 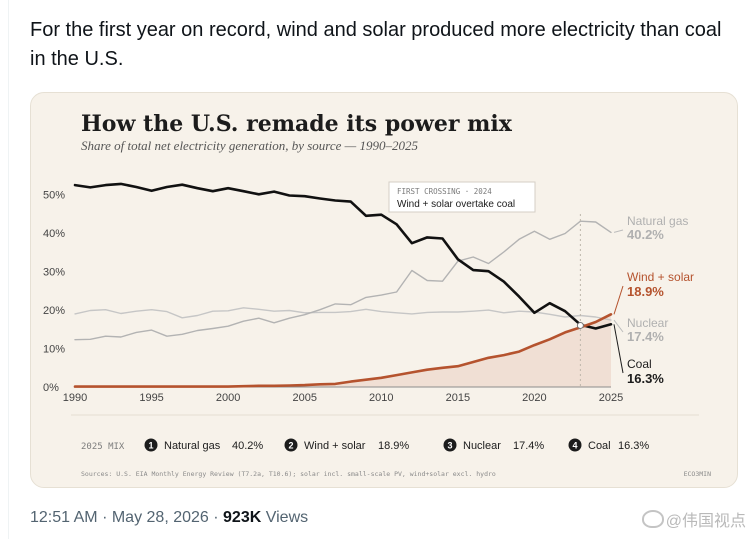 What do you see at coordinates (618, 300) in the screenshot?
I see `end-connector-wind-solar` at bounding box center [618, 300].